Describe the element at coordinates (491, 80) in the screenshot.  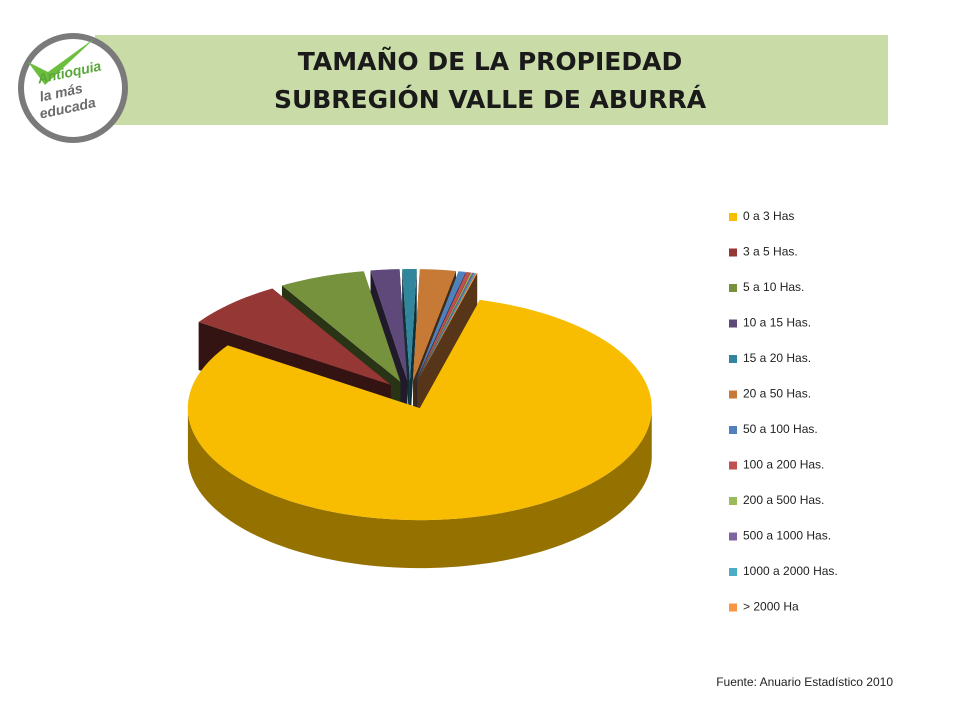
I see `header-band` at that location.